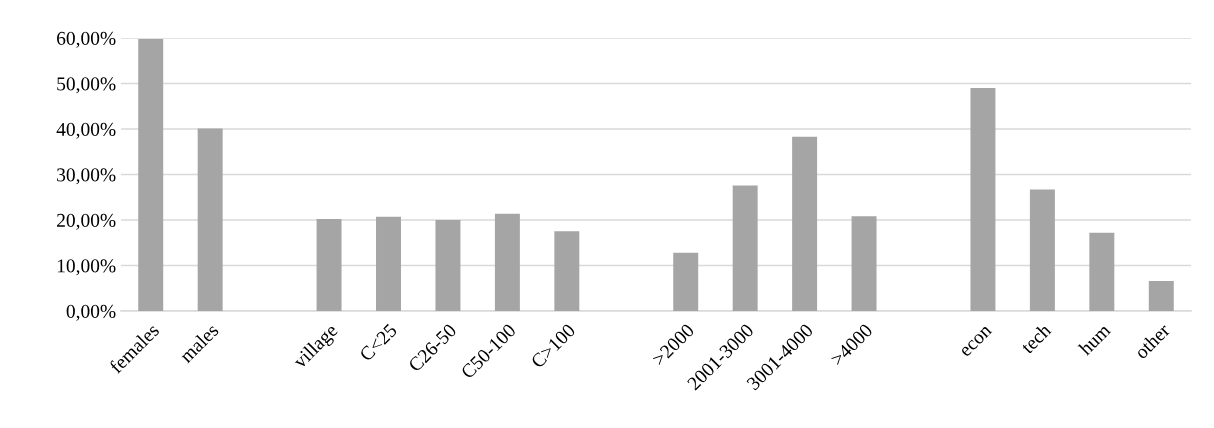 Image resolution: width=1214 pixels, height=428 pixels. Describe the element at coordinates (86, 130) in the screenshot. I see `y-tick-label: 40,00%` at that location.